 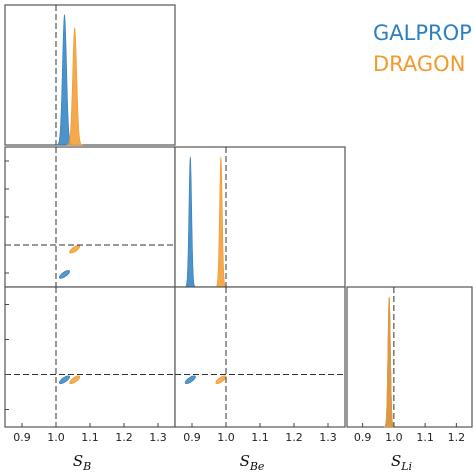 What do you see at coordinates (422, 48) in the screenshot?
I see `legend: GALPROP DRAGON` at bounding box center [422, 48].